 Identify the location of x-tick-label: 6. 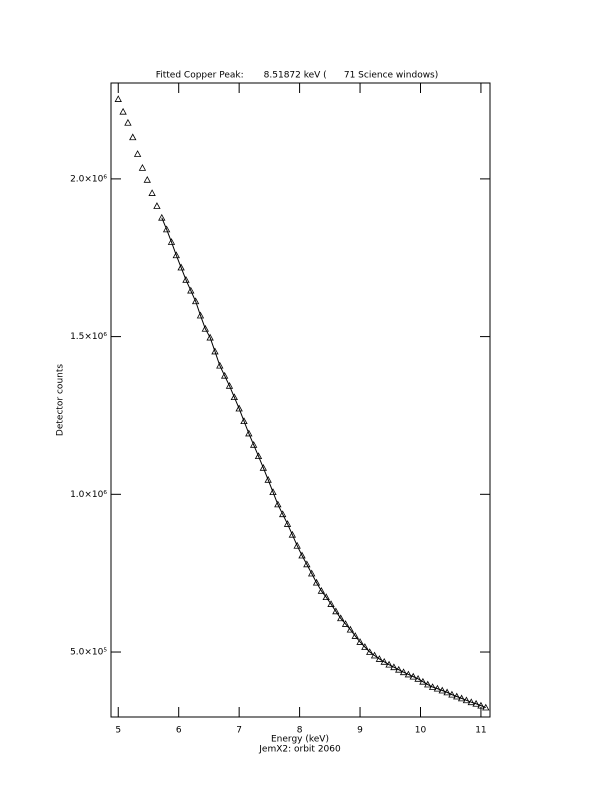
(179, 731).